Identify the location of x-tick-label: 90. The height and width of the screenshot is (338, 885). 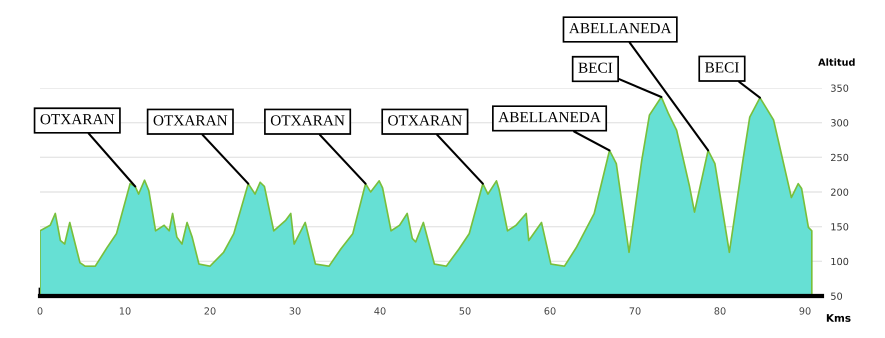
(805, 311).